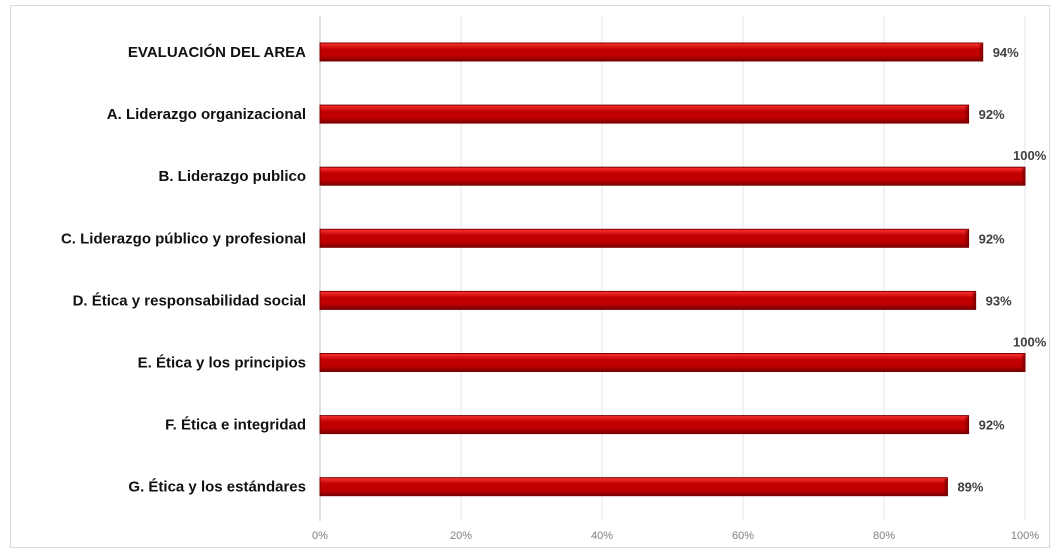 The image size is (1052, 550). What do you see at coordinates (235, 425) in the screenshot?
I see `category-label: F. Ética e integridad` at bounding box center [235, 425].